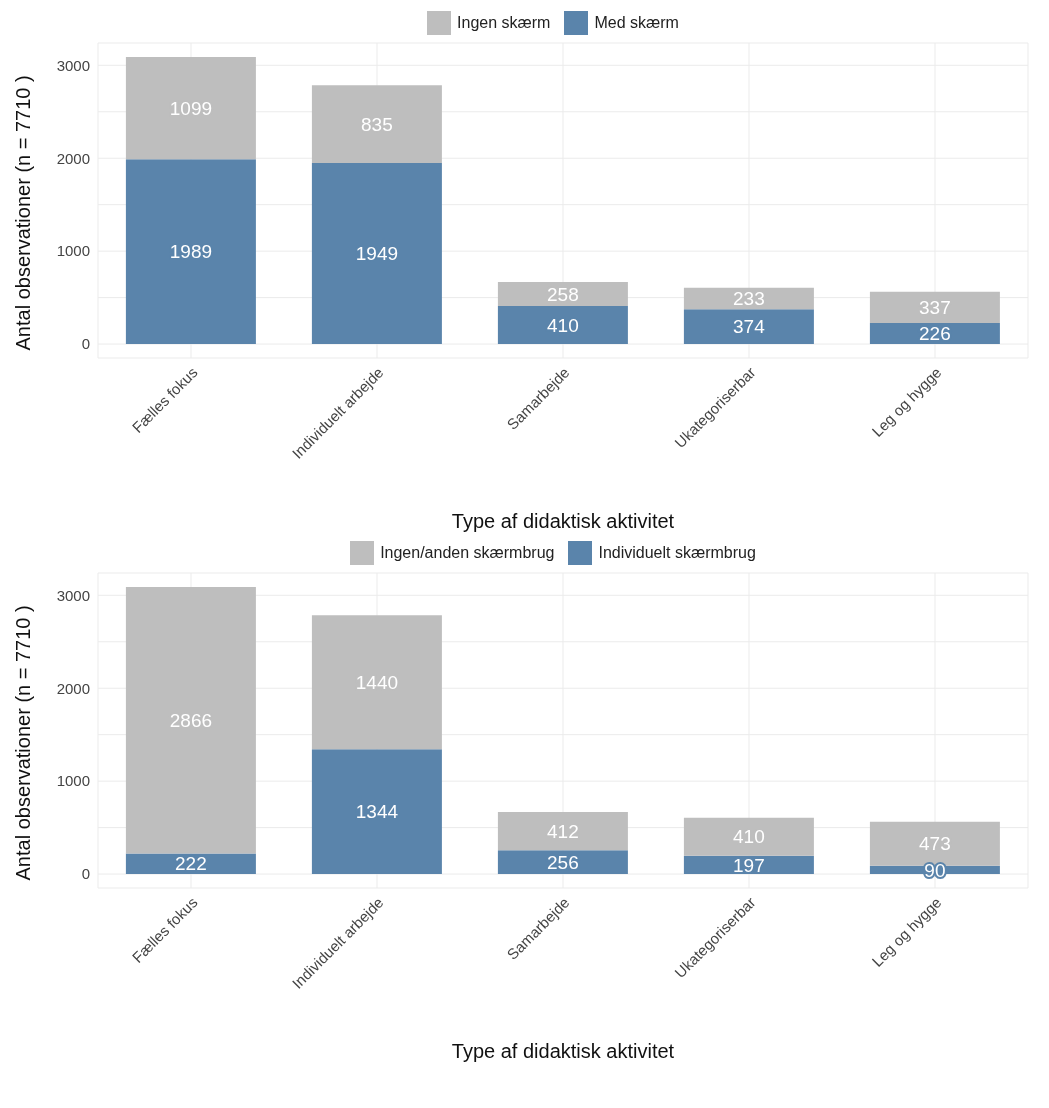 This screenshot has height=1108, width=1049. I want to click on legend-label: Individuelt skærmbrug, so click(677, 553).